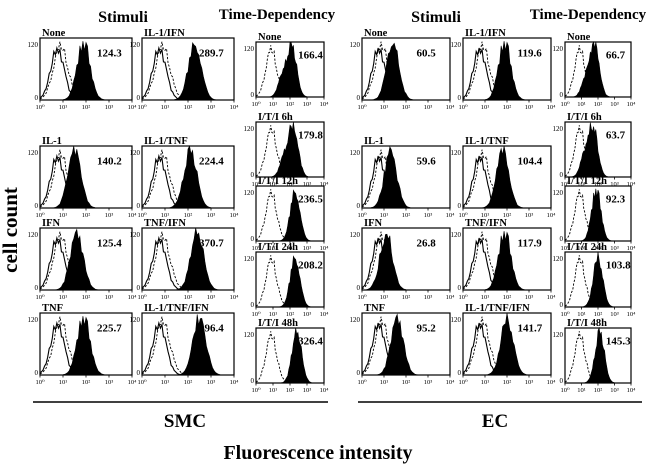 Image resolution: width=648 pixels, height=467 pixels. Describe the element at coordinates (52, 308) in the screenshot. I see `condition-label: TNF` at that location.